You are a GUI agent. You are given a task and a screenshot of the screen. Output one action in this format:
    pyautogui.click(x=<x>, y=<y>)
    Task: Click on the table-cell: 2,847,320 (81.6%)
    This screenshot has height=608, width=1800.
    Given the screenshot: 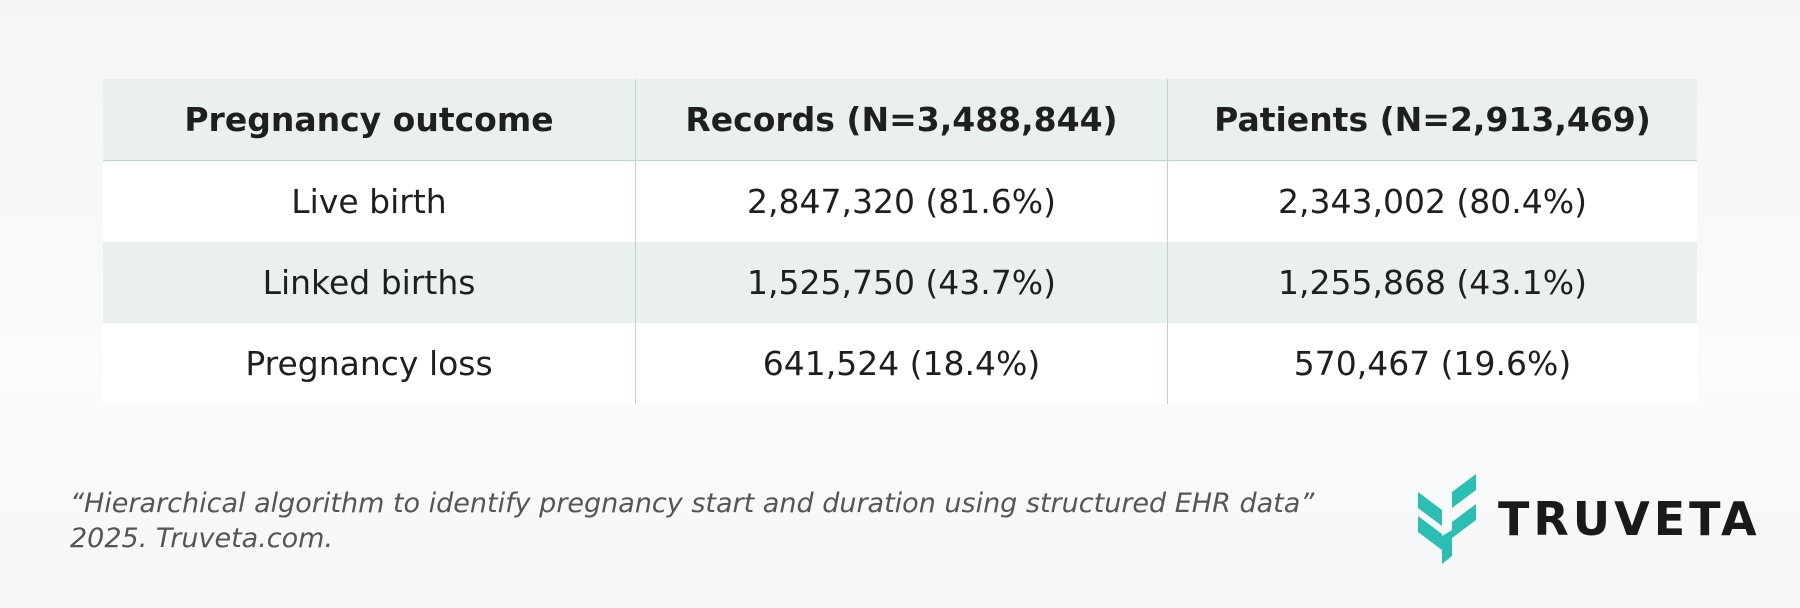 What is the action you would take?
    pyautogui.click(x=901, y=201)
    